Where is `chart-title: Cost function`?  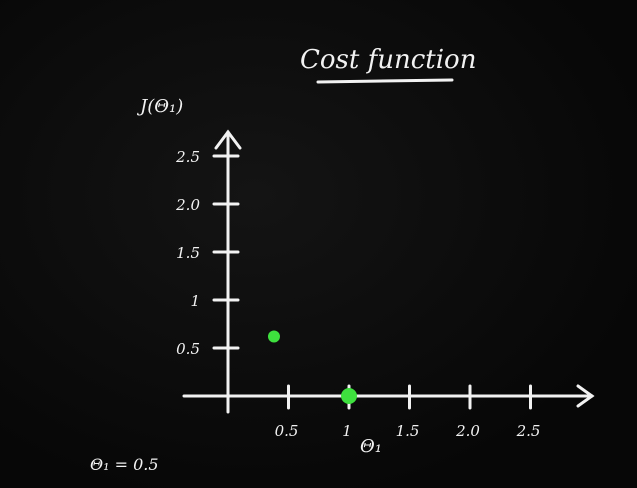
chart-title: Cost function is located at coordinates (388, 60).